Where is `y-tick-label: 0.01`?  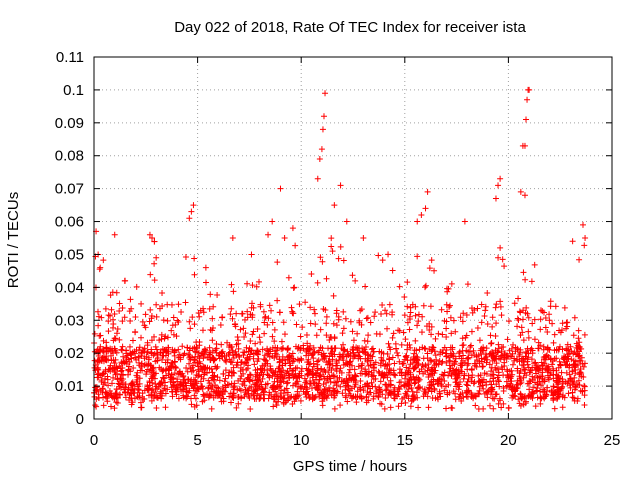
y-tick-label: 0.01 is located at coordinates (69, 386).